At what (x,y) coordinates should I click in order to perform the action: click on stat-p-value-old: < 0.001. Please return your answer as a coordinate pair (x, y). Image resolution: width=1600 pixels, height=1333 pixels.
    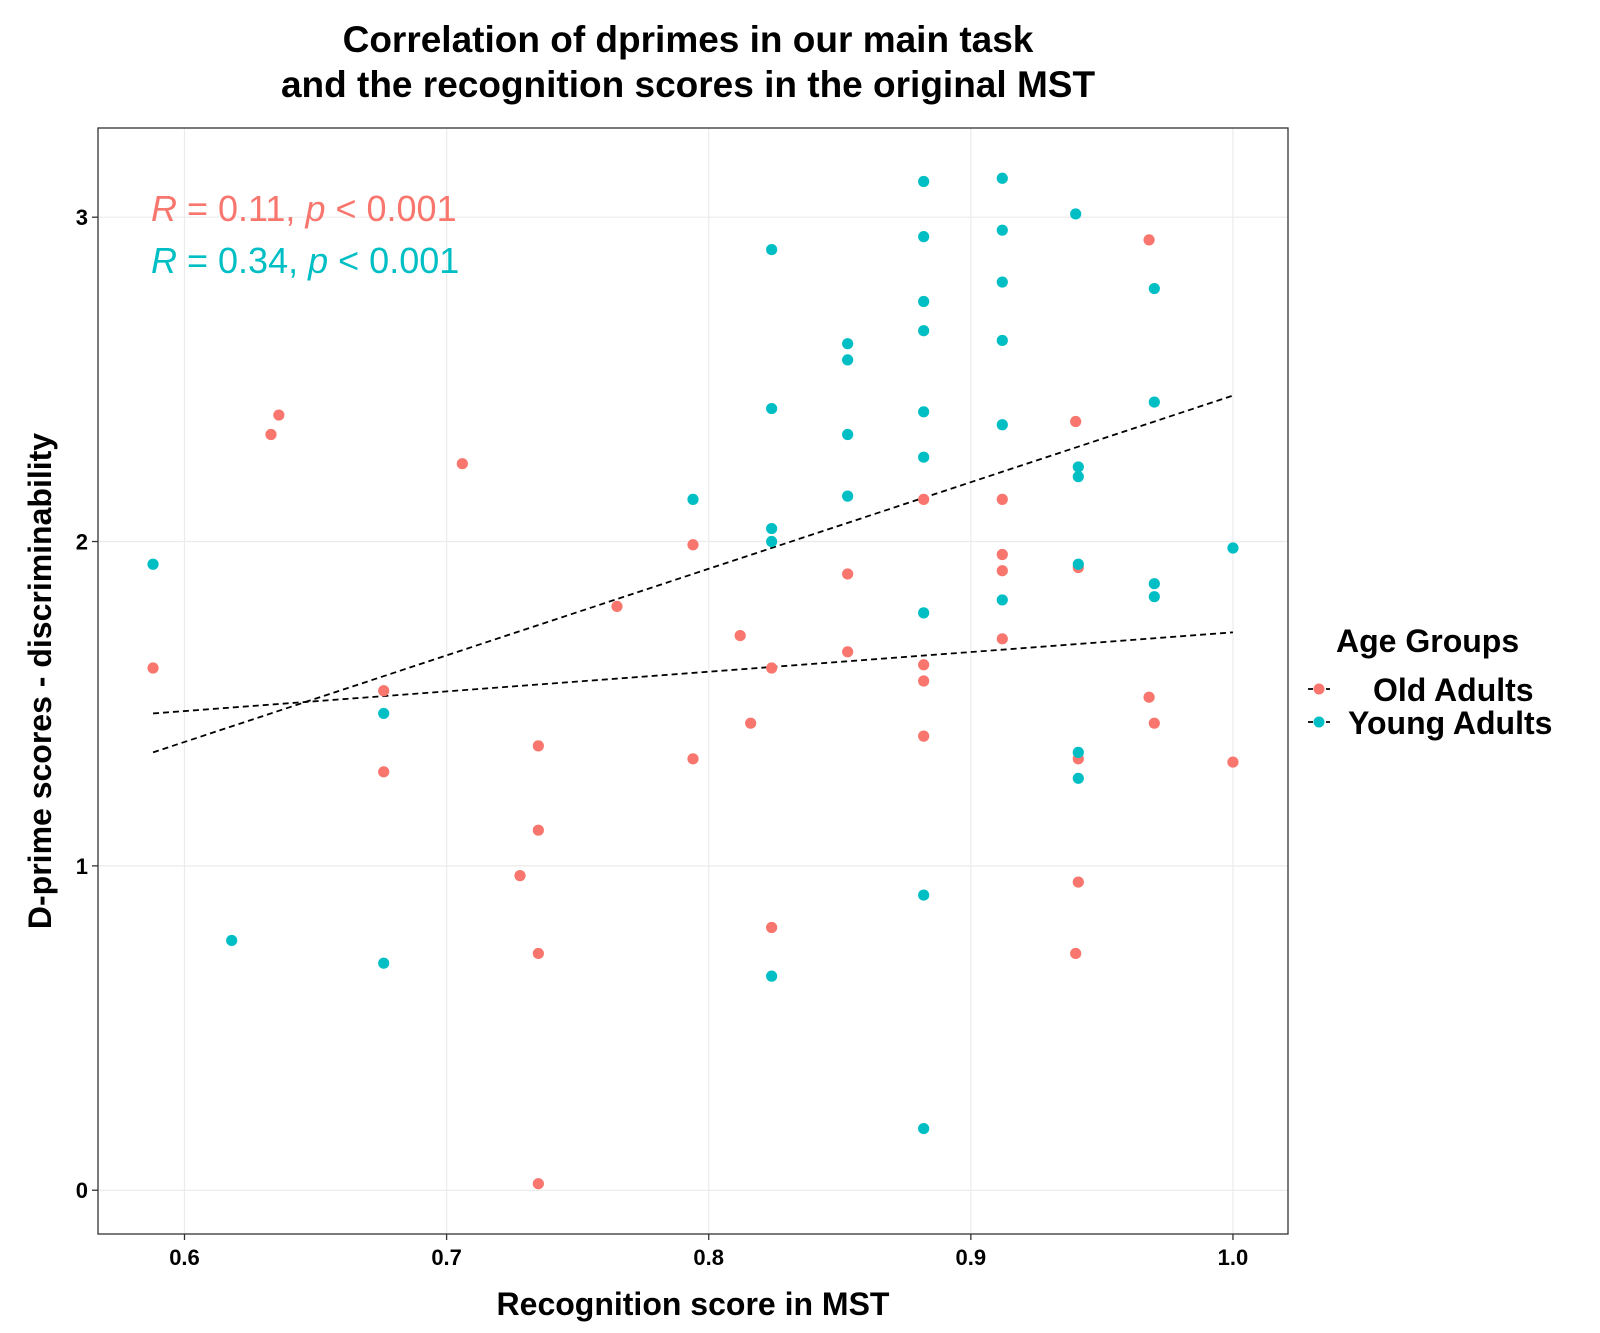
    Looking at the image, I should click on (390, 208).